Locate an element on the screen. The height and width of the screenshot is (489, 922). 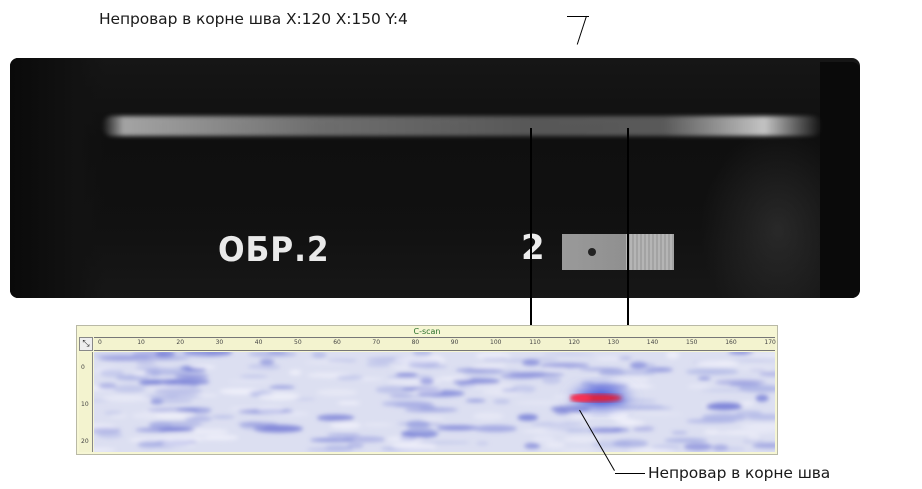
top-annotation-leader-diagonal is located at coordinates (581, 30).